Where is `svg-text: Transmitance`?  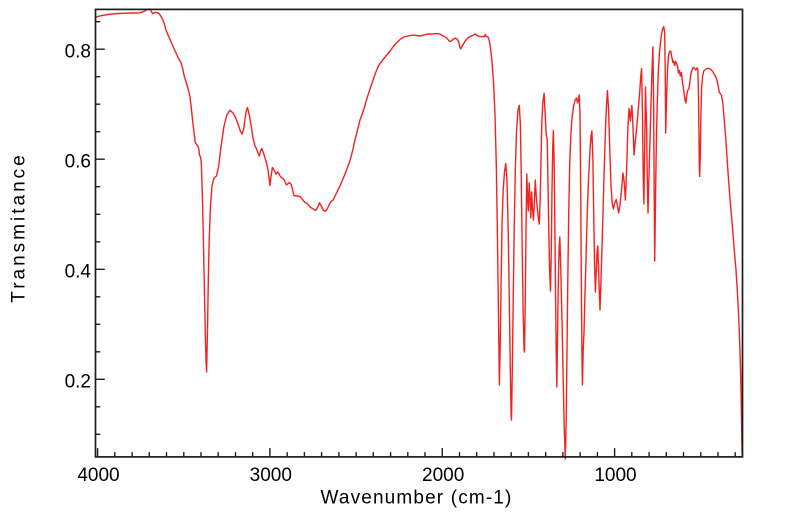 svg-text: Transmitance is located at coordinates (19, 227).